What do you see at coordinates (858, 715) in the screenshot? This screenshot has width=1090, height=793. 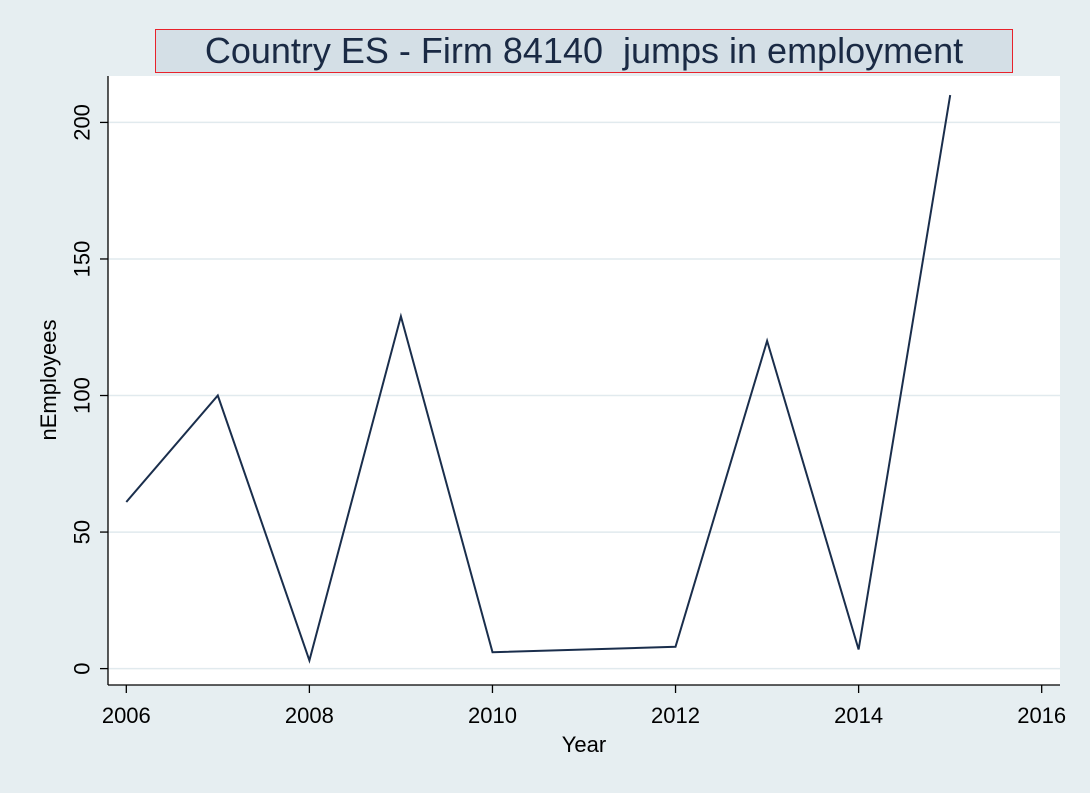 I see `x-tick-label: 2014` at bounding box center [858, 715].